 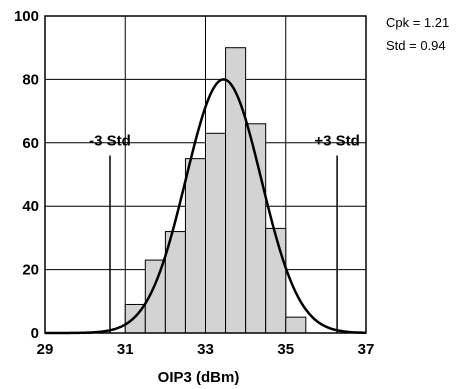 What do you see at coordinates (416, 45) in the screenshot?
I see `std-stat: Std = 0.94` at bounding box center [416, 45].